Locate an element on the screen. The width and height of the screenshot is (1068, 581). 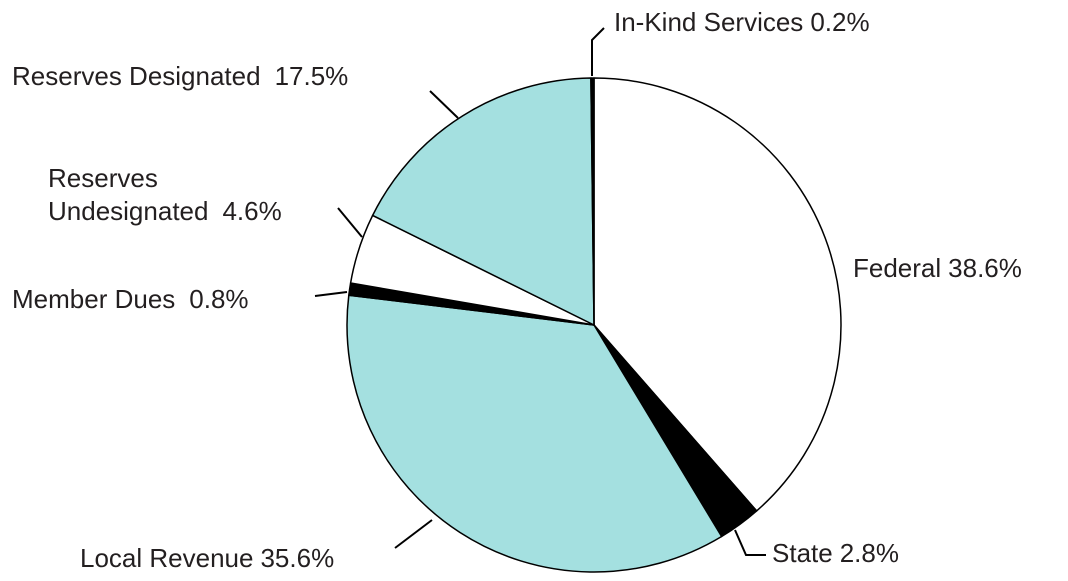
slice-label: State is located at coordinates (802, 553).